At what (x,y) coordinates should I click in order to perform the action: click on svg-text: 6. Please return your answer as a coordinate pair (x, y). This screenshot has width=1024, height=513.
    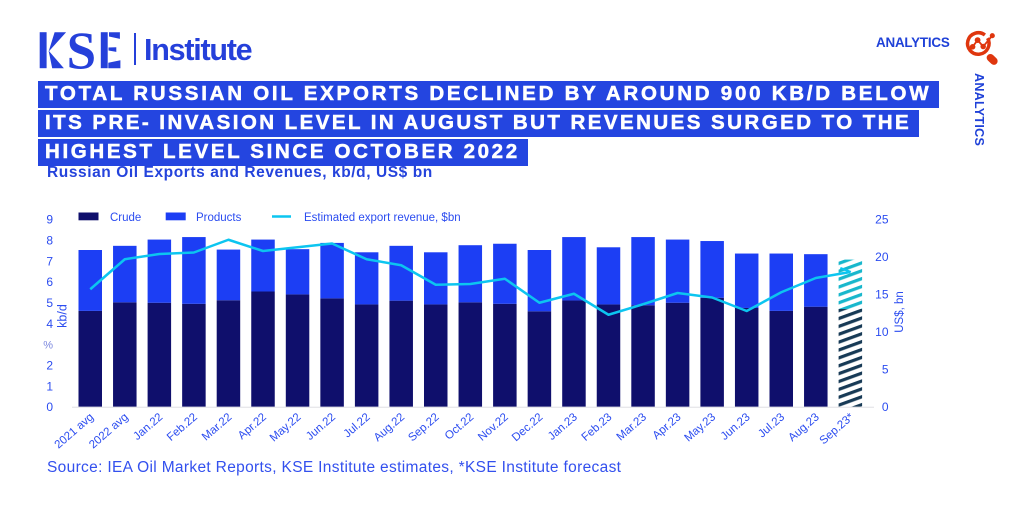
    Looking at the image, I should click on (49, 282).